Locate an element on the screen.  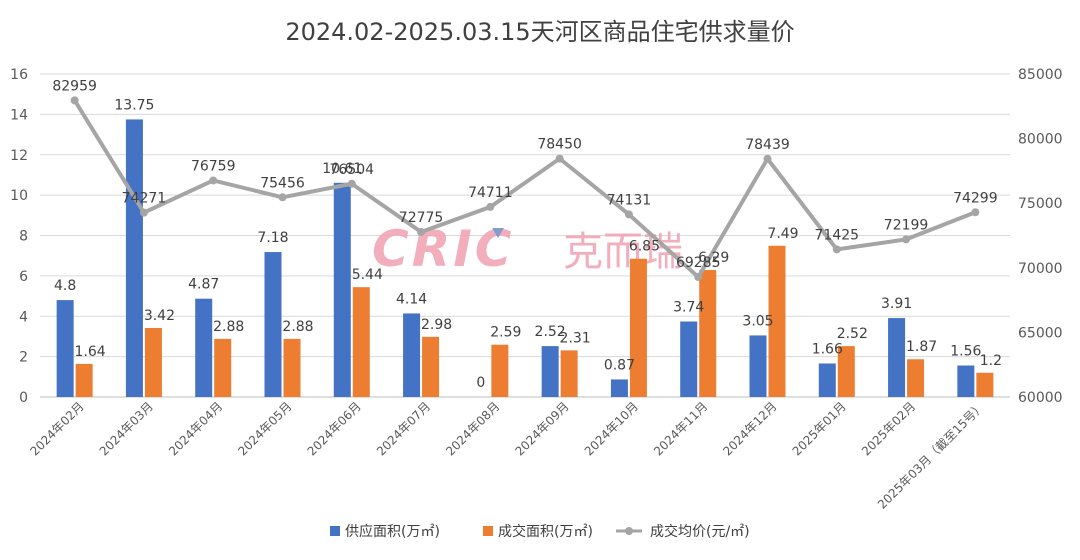
y-left-tick-label: 10 is located at coordinates (19, 196).